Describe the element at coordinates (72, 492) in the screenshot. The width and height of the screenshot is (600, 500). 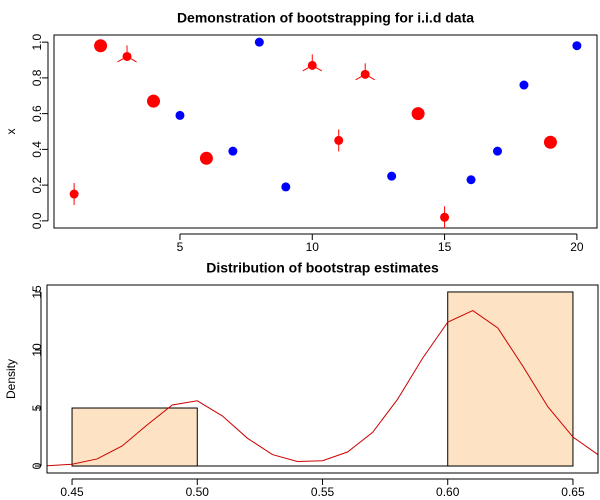
I see `x-tick-label: 0.45` at that location.